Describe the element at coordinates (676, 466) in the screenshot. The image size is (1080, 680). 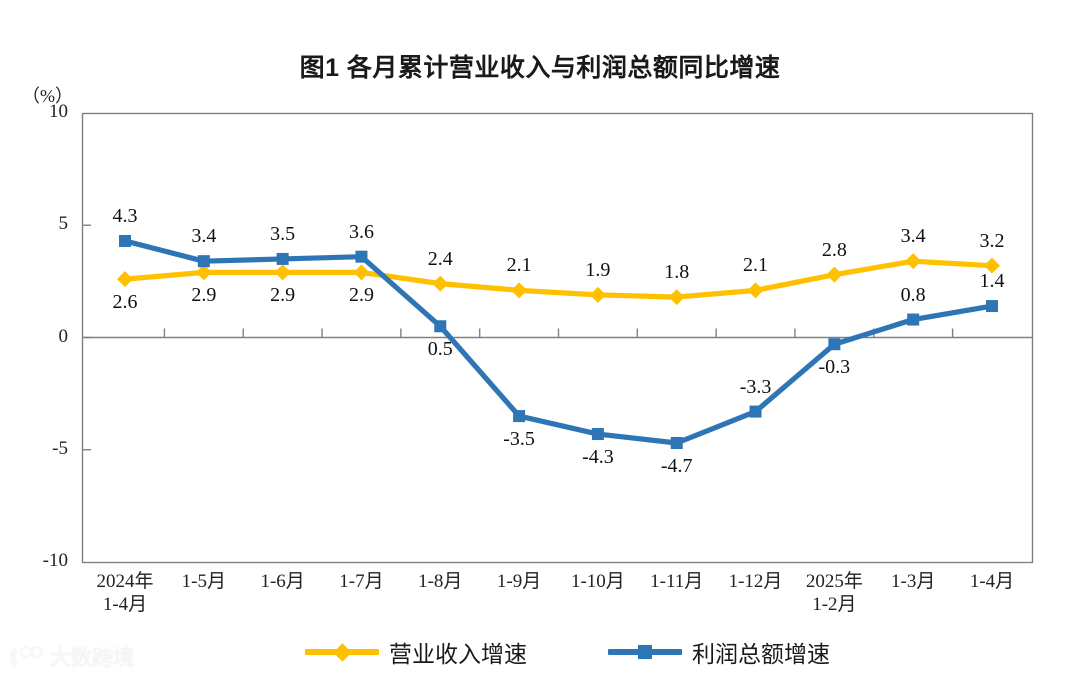
I see `data-label: -4.7` at that location.